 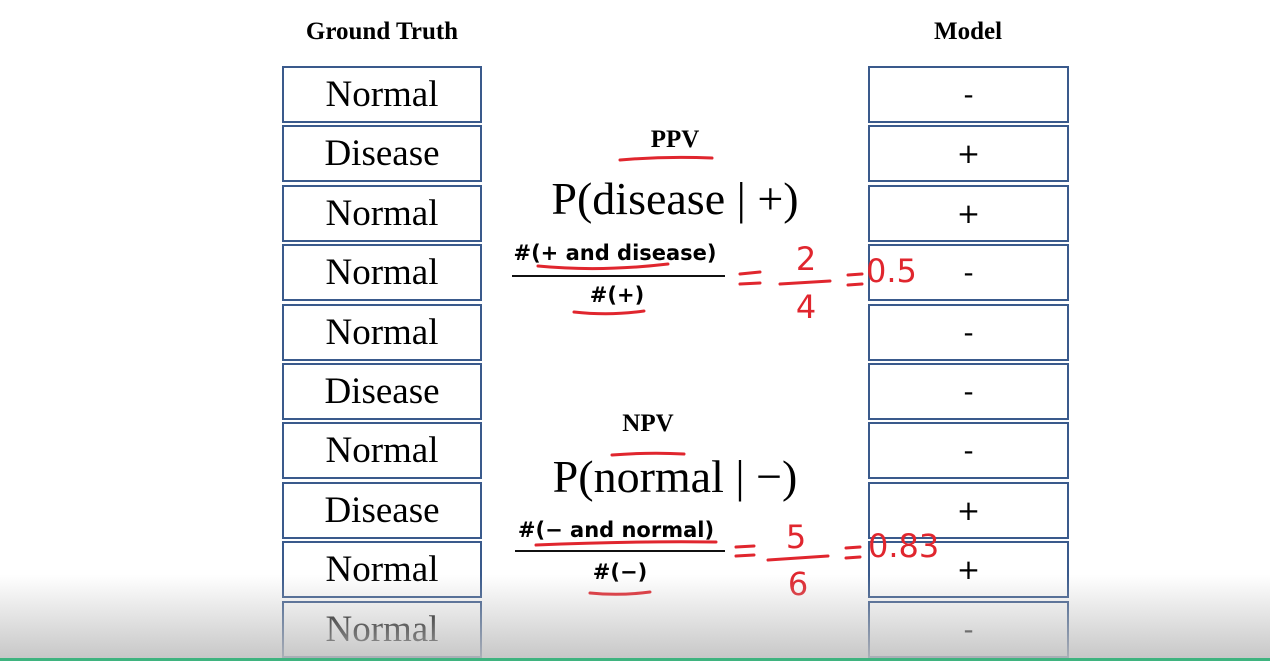 What do you see at coordinates (968, 31) in the screenshot?
I see `model-header: Model` at bounding box center [968, 31].